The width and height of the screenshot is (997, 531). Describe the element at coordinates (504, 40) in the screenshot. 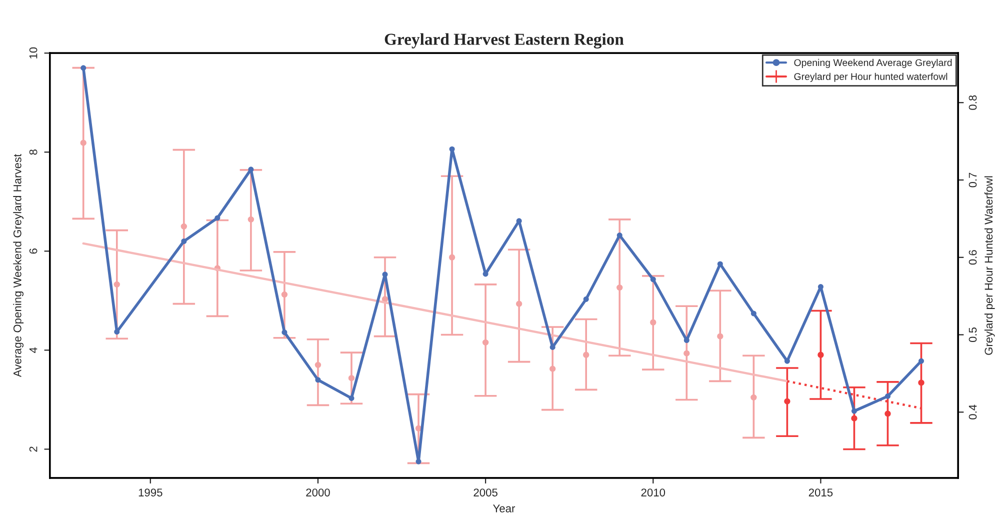

I see `chart-title: Greylard Harvest Eastern Region` at that location.